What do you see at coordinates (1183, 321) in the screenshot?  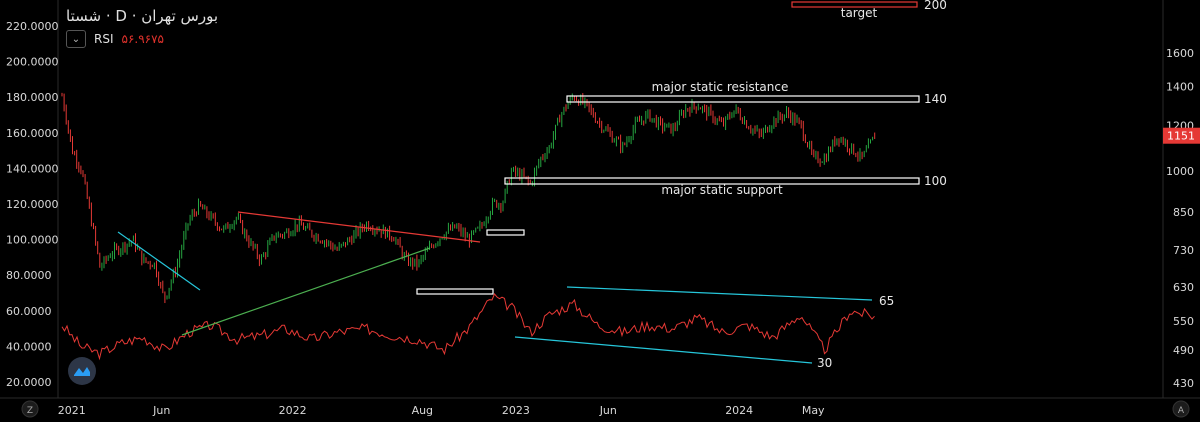 I see `right-axis-tick-label: 550` at bounding box center [1183, 321].